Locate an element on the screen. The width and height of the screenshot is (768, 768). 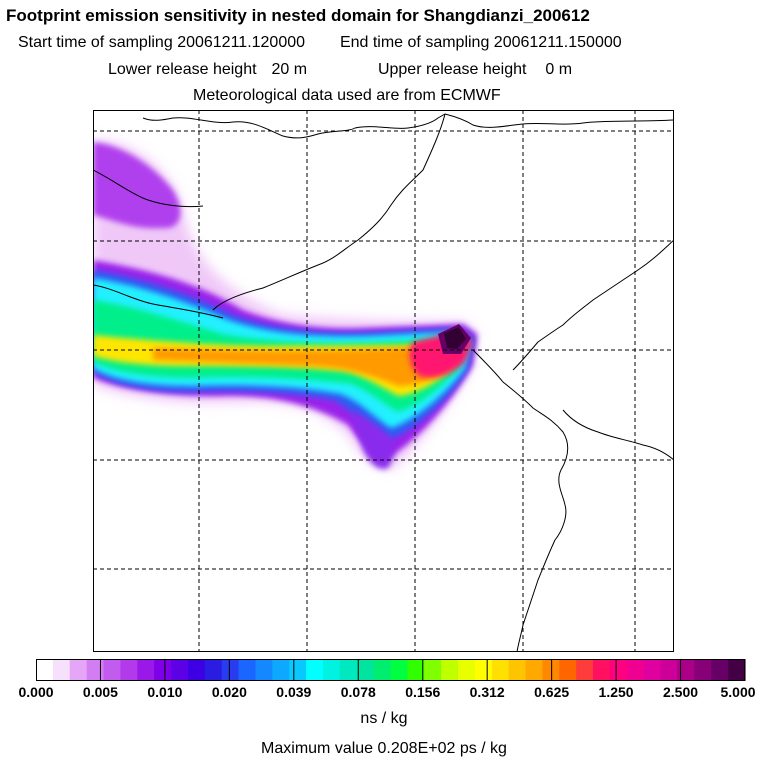
colorbar is located at coordinates (391, 672).